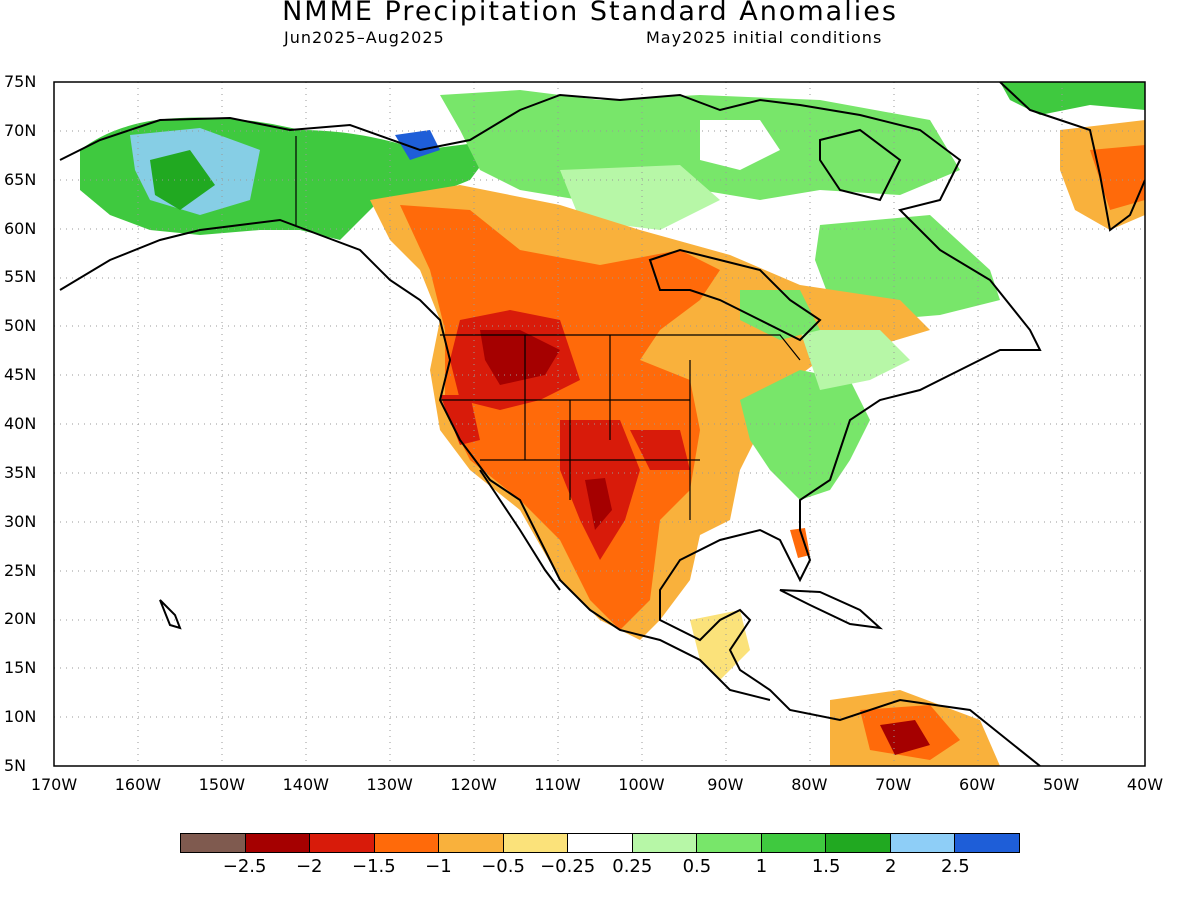 This screenshot has height=900, width=1200. I want to click on latitude-label: 60N, so click(20, 228).